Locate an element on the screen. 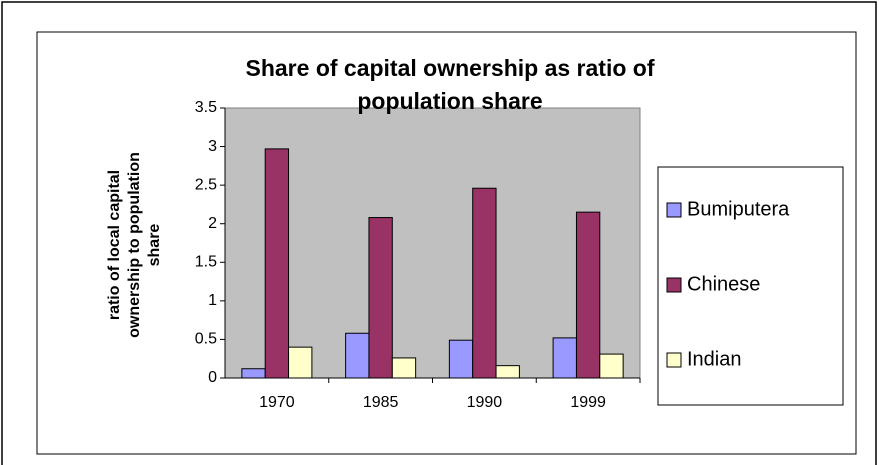 This screenshot has height=465, width=879. x-tick-label: 1970 is located at coordinates (277, 402).